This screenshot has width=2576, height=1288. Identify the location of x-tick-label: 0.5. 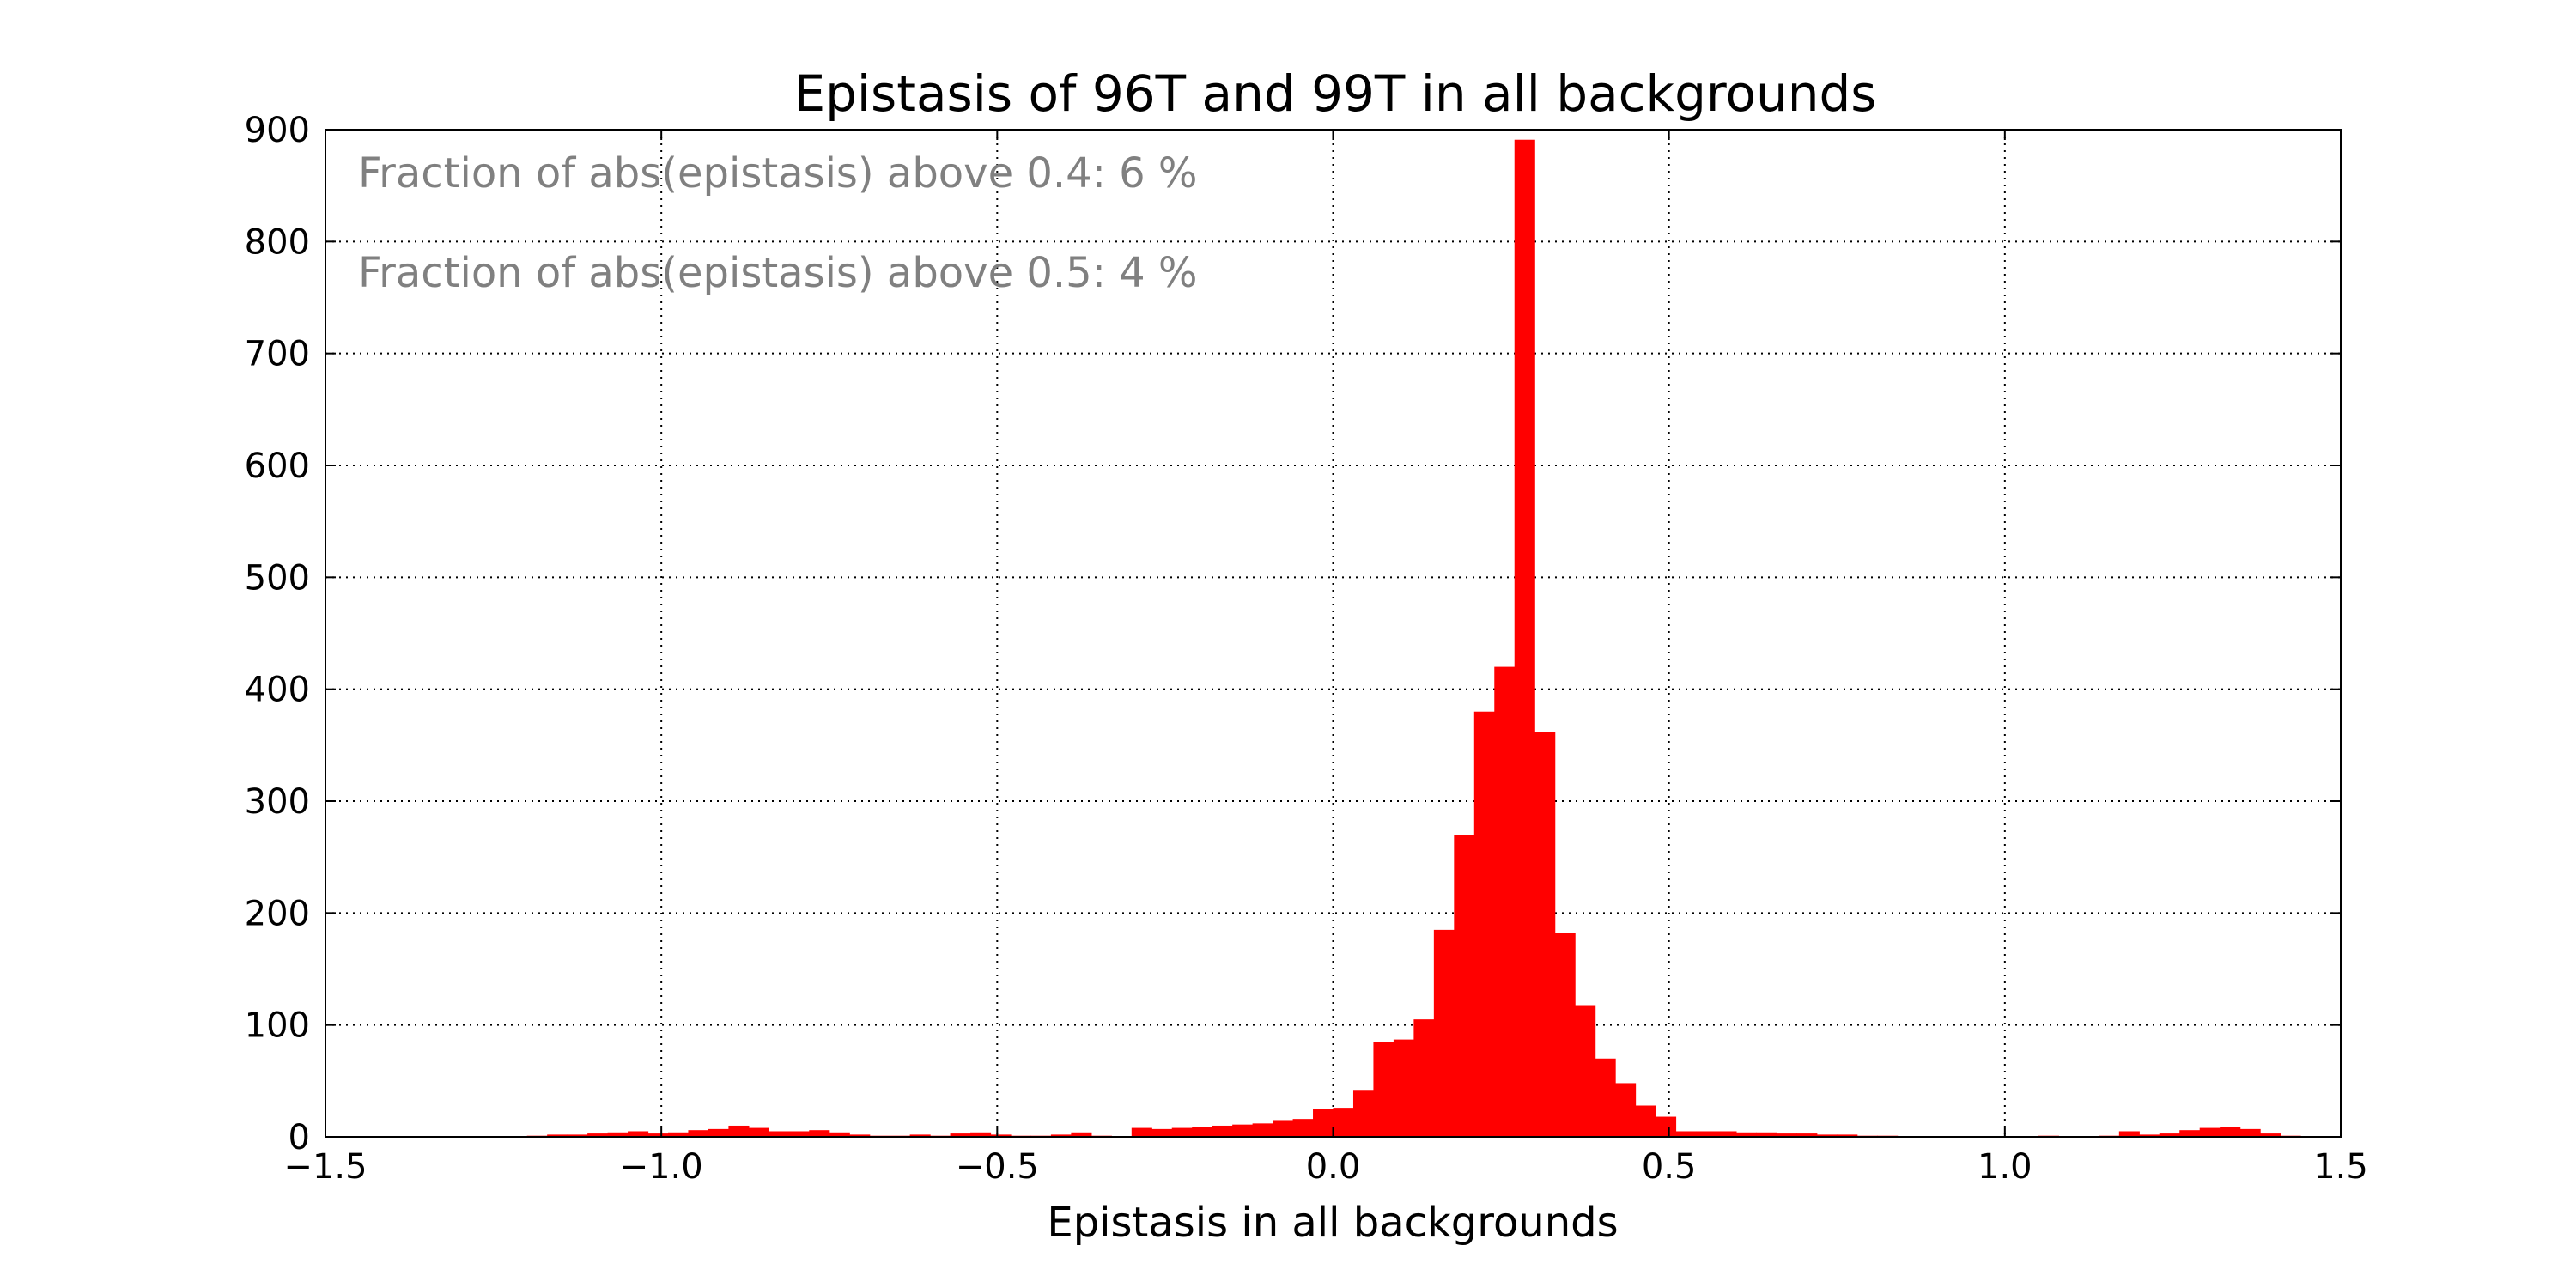
(1670, 1167).